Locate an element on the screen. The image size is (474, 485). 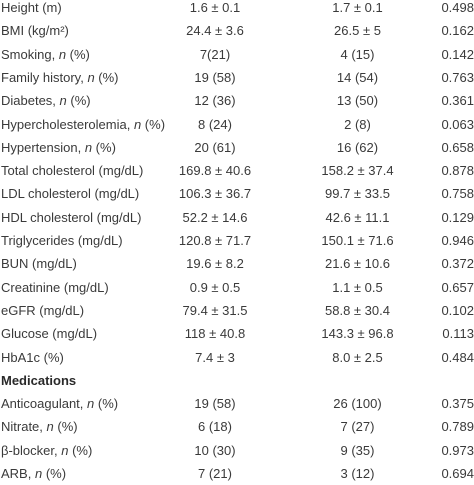
row-label: Family history, n (%) is located at coordinates (60, 78).